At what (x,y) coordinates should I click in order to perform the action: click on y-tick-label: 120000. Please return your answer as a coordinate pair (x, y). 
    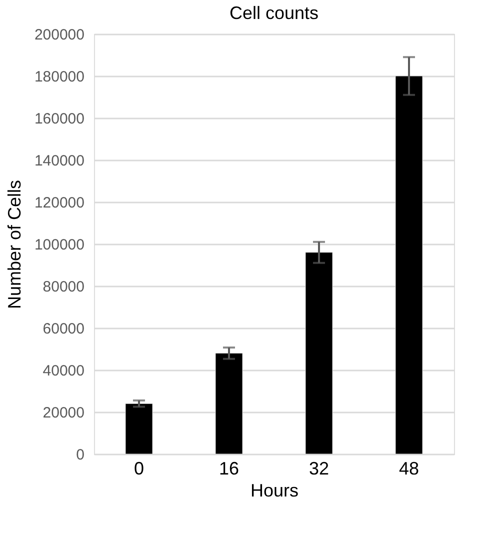
    Looking at the image, I should click on (59, 203).